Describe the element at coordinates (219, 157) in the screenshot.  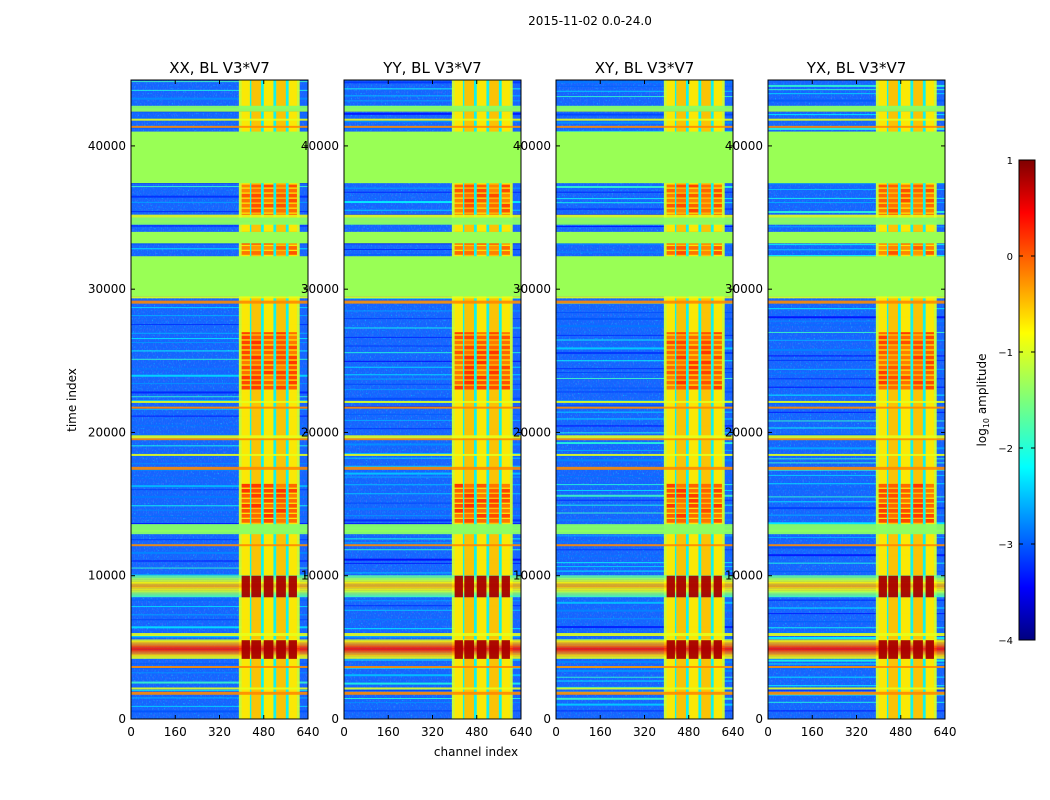
I see `flagged-band` at that location.